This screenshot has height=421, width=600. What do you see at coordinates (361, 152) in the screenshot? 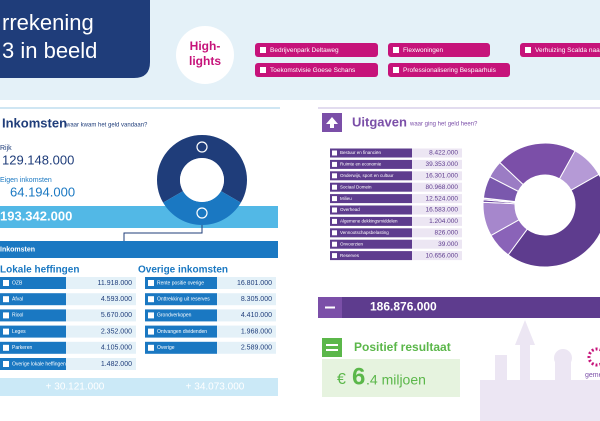
I see `row-label: Bestuur en financiën` at bounding box center [361, 152].